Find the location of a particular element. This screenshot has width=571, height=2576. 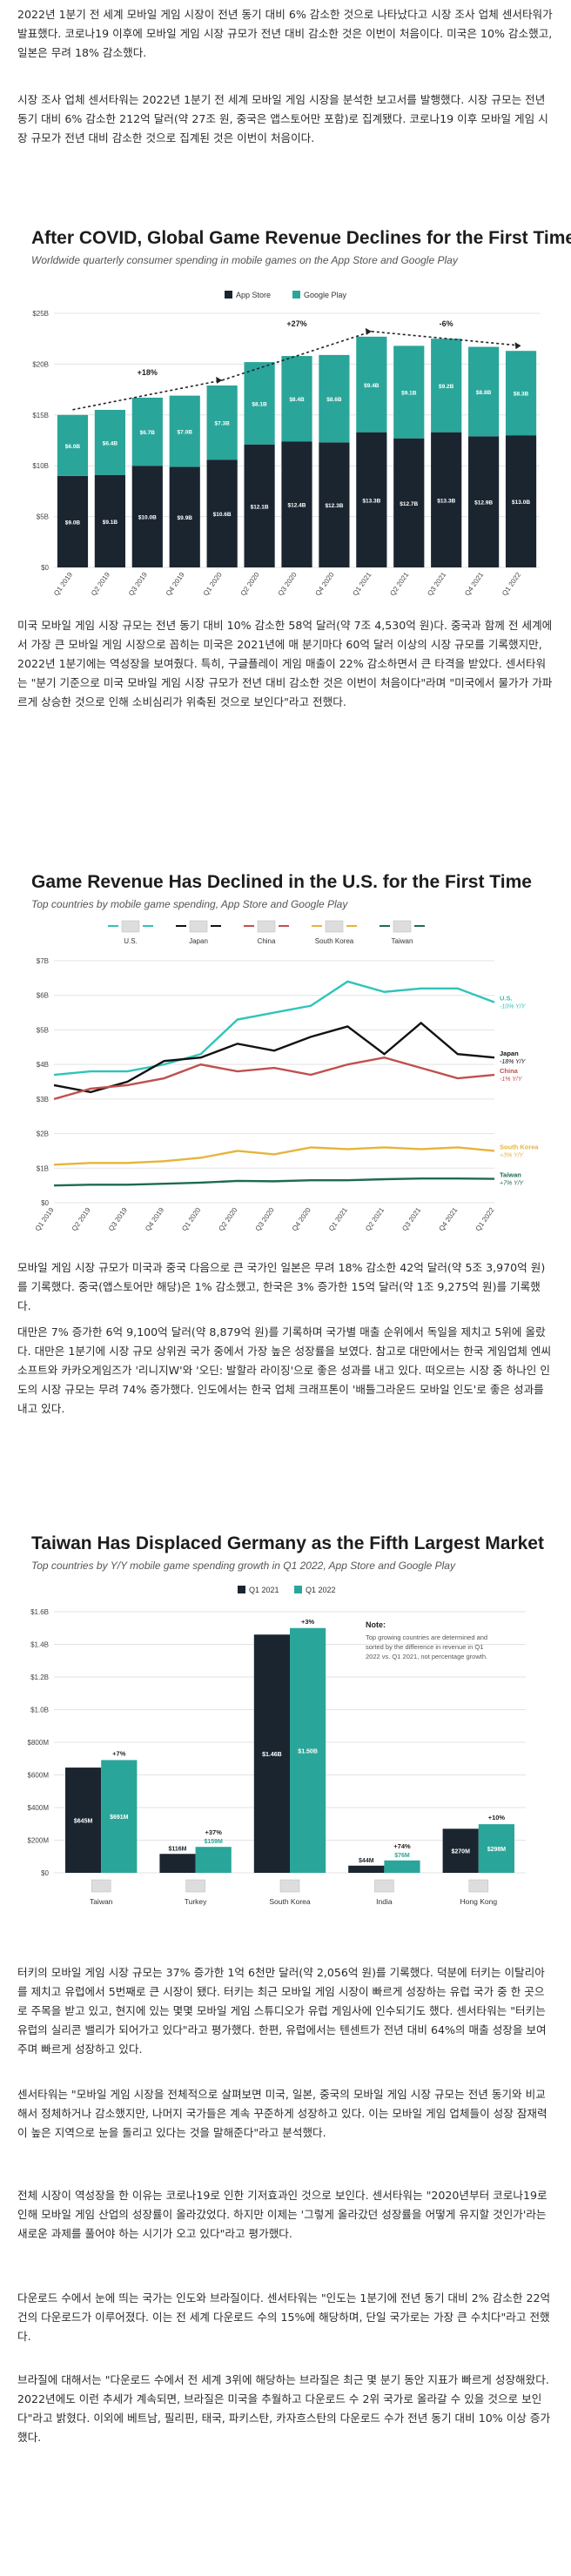

bar-label-googleplay: $9.1B is located at coordinates (409, 394).